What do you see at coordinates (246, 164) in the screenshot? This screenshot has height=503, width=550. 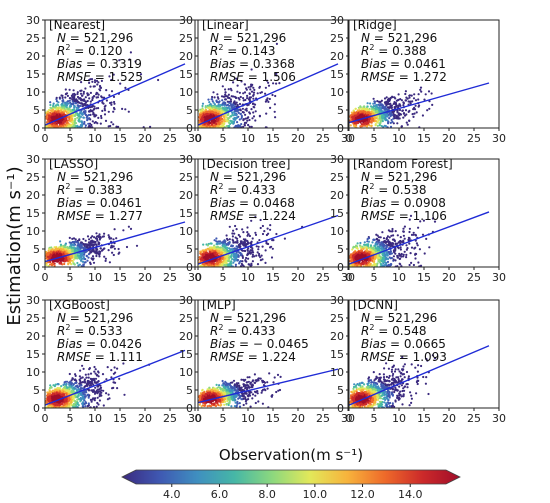 I see `panel-title: [Decision tree]` at bounding box center [246, 164].